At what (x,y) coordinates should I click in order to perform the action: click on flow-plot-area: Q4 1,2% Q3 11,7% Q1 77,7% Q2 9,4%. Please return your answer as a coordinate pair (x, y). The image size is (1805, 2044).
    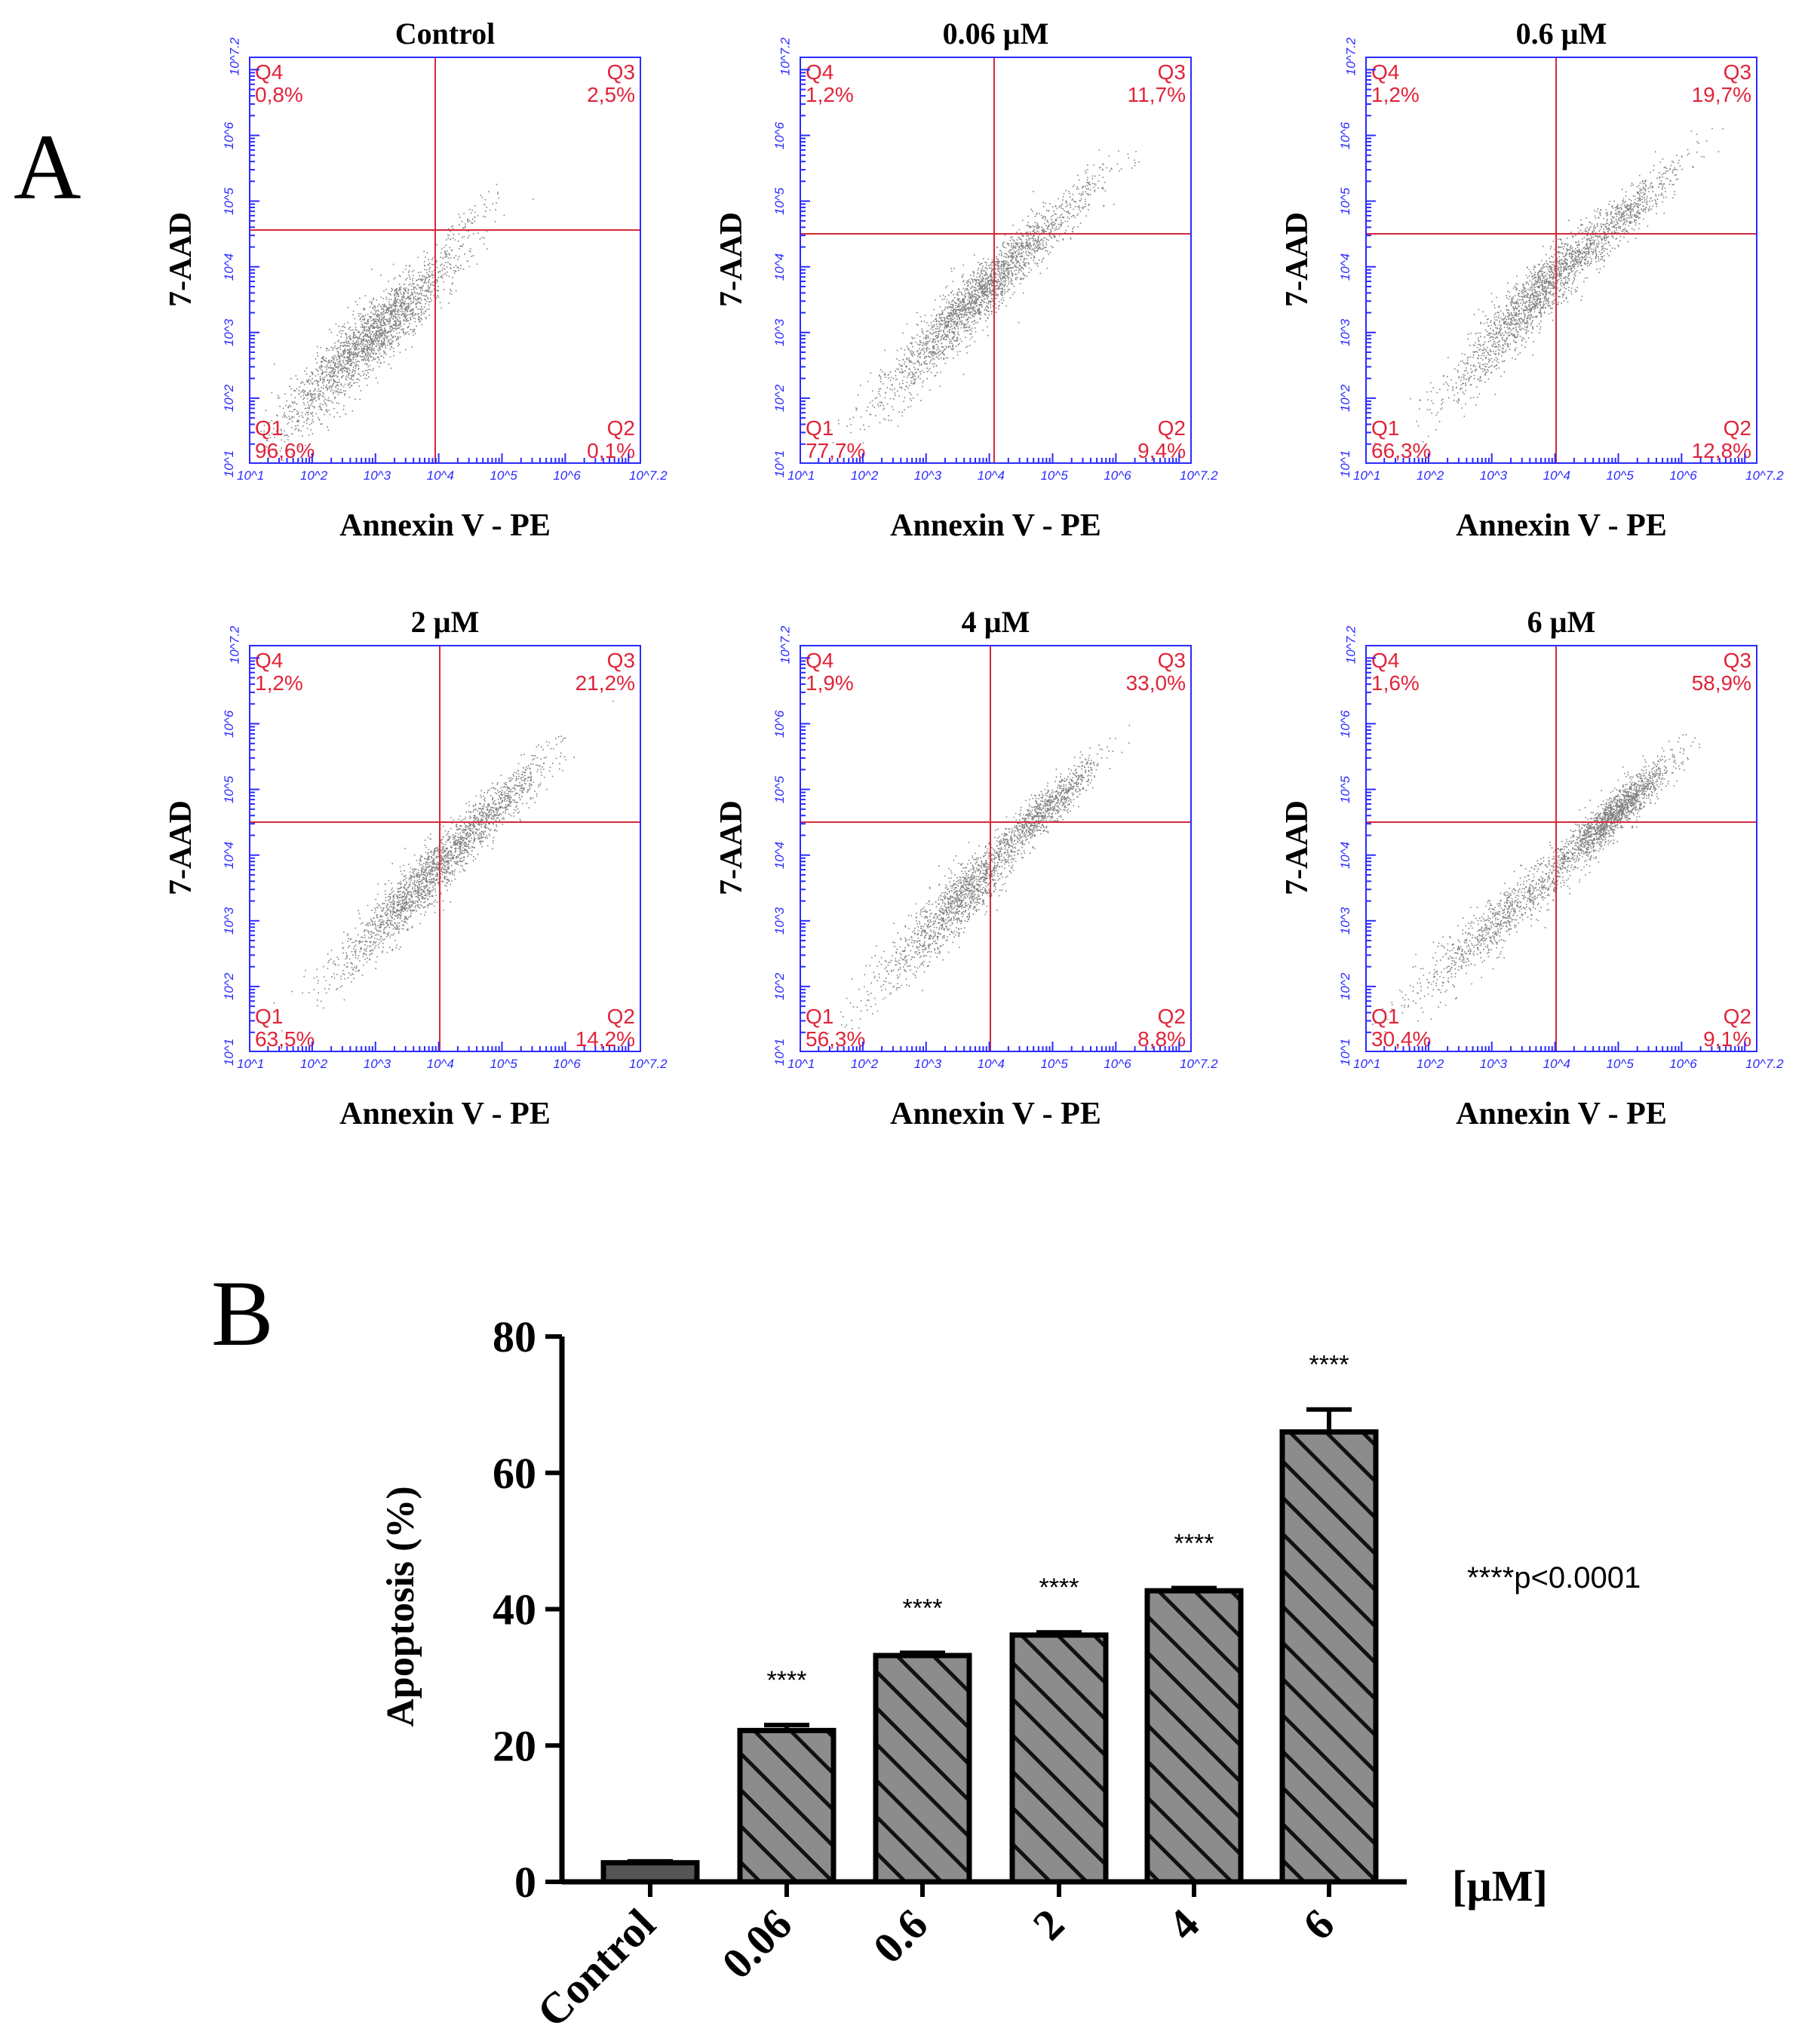
    Looking at the image, I should click on (996, 260).